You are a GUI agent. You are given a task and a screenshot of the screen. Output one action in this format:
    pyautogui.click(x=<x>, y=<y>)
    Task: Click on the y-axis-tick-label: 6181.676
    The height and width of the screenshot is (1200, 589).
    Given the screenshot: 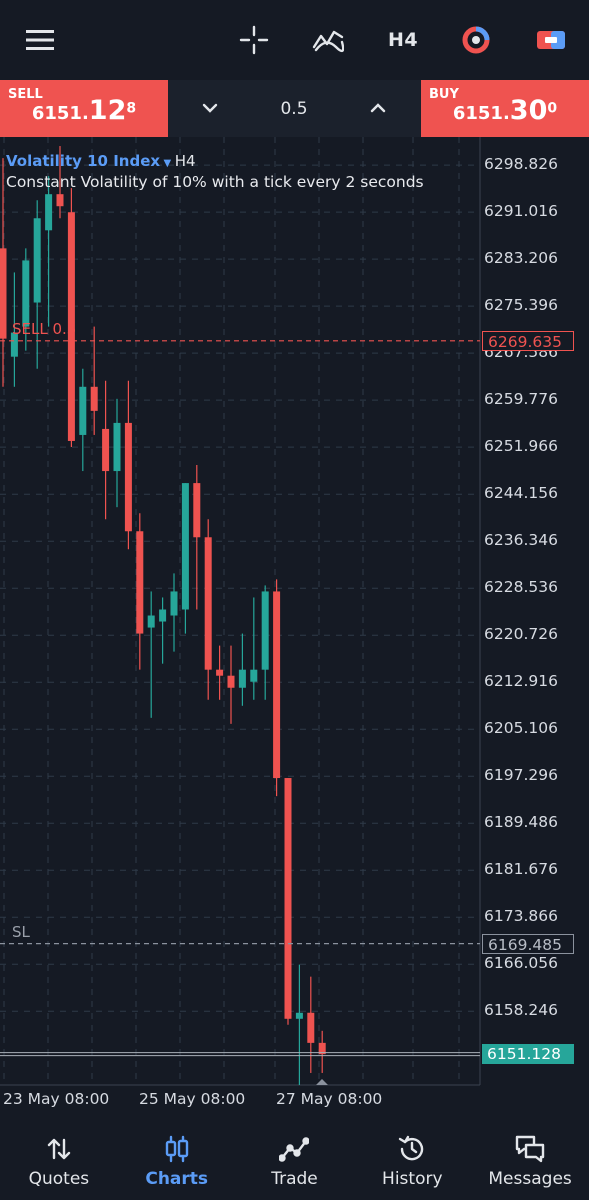 What is the action you would take?
    pyautogui.click(x=521, y=869)
    